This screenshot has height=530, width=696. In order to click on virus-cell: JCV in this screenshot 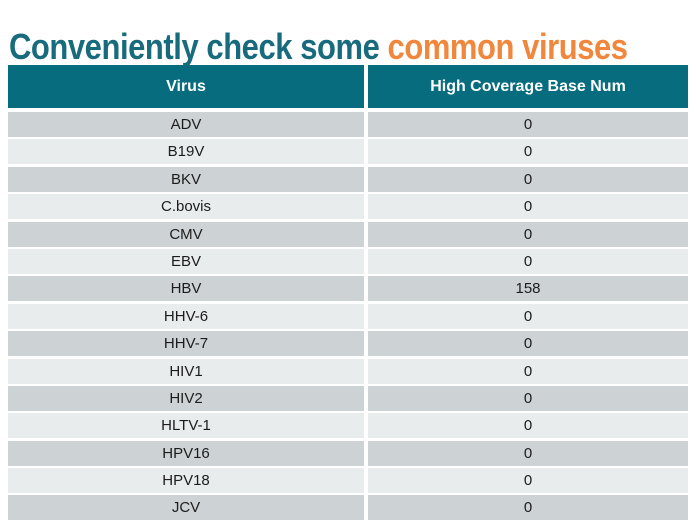, I will do `click(186, 508)`.